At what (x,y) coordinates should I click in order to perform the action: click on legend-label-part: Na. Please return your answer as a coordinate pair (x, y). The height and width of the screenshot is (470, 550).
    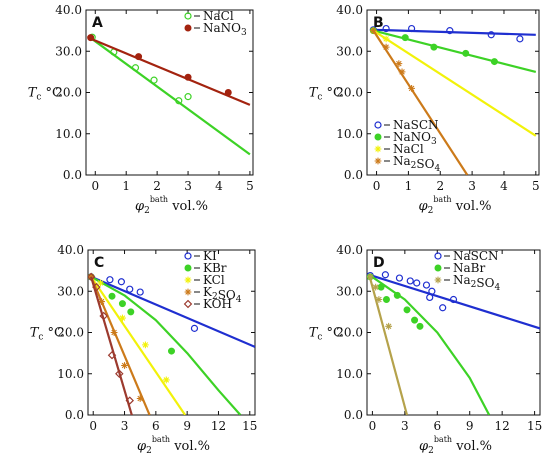
    Looking at the image, I should click on (462, 280).